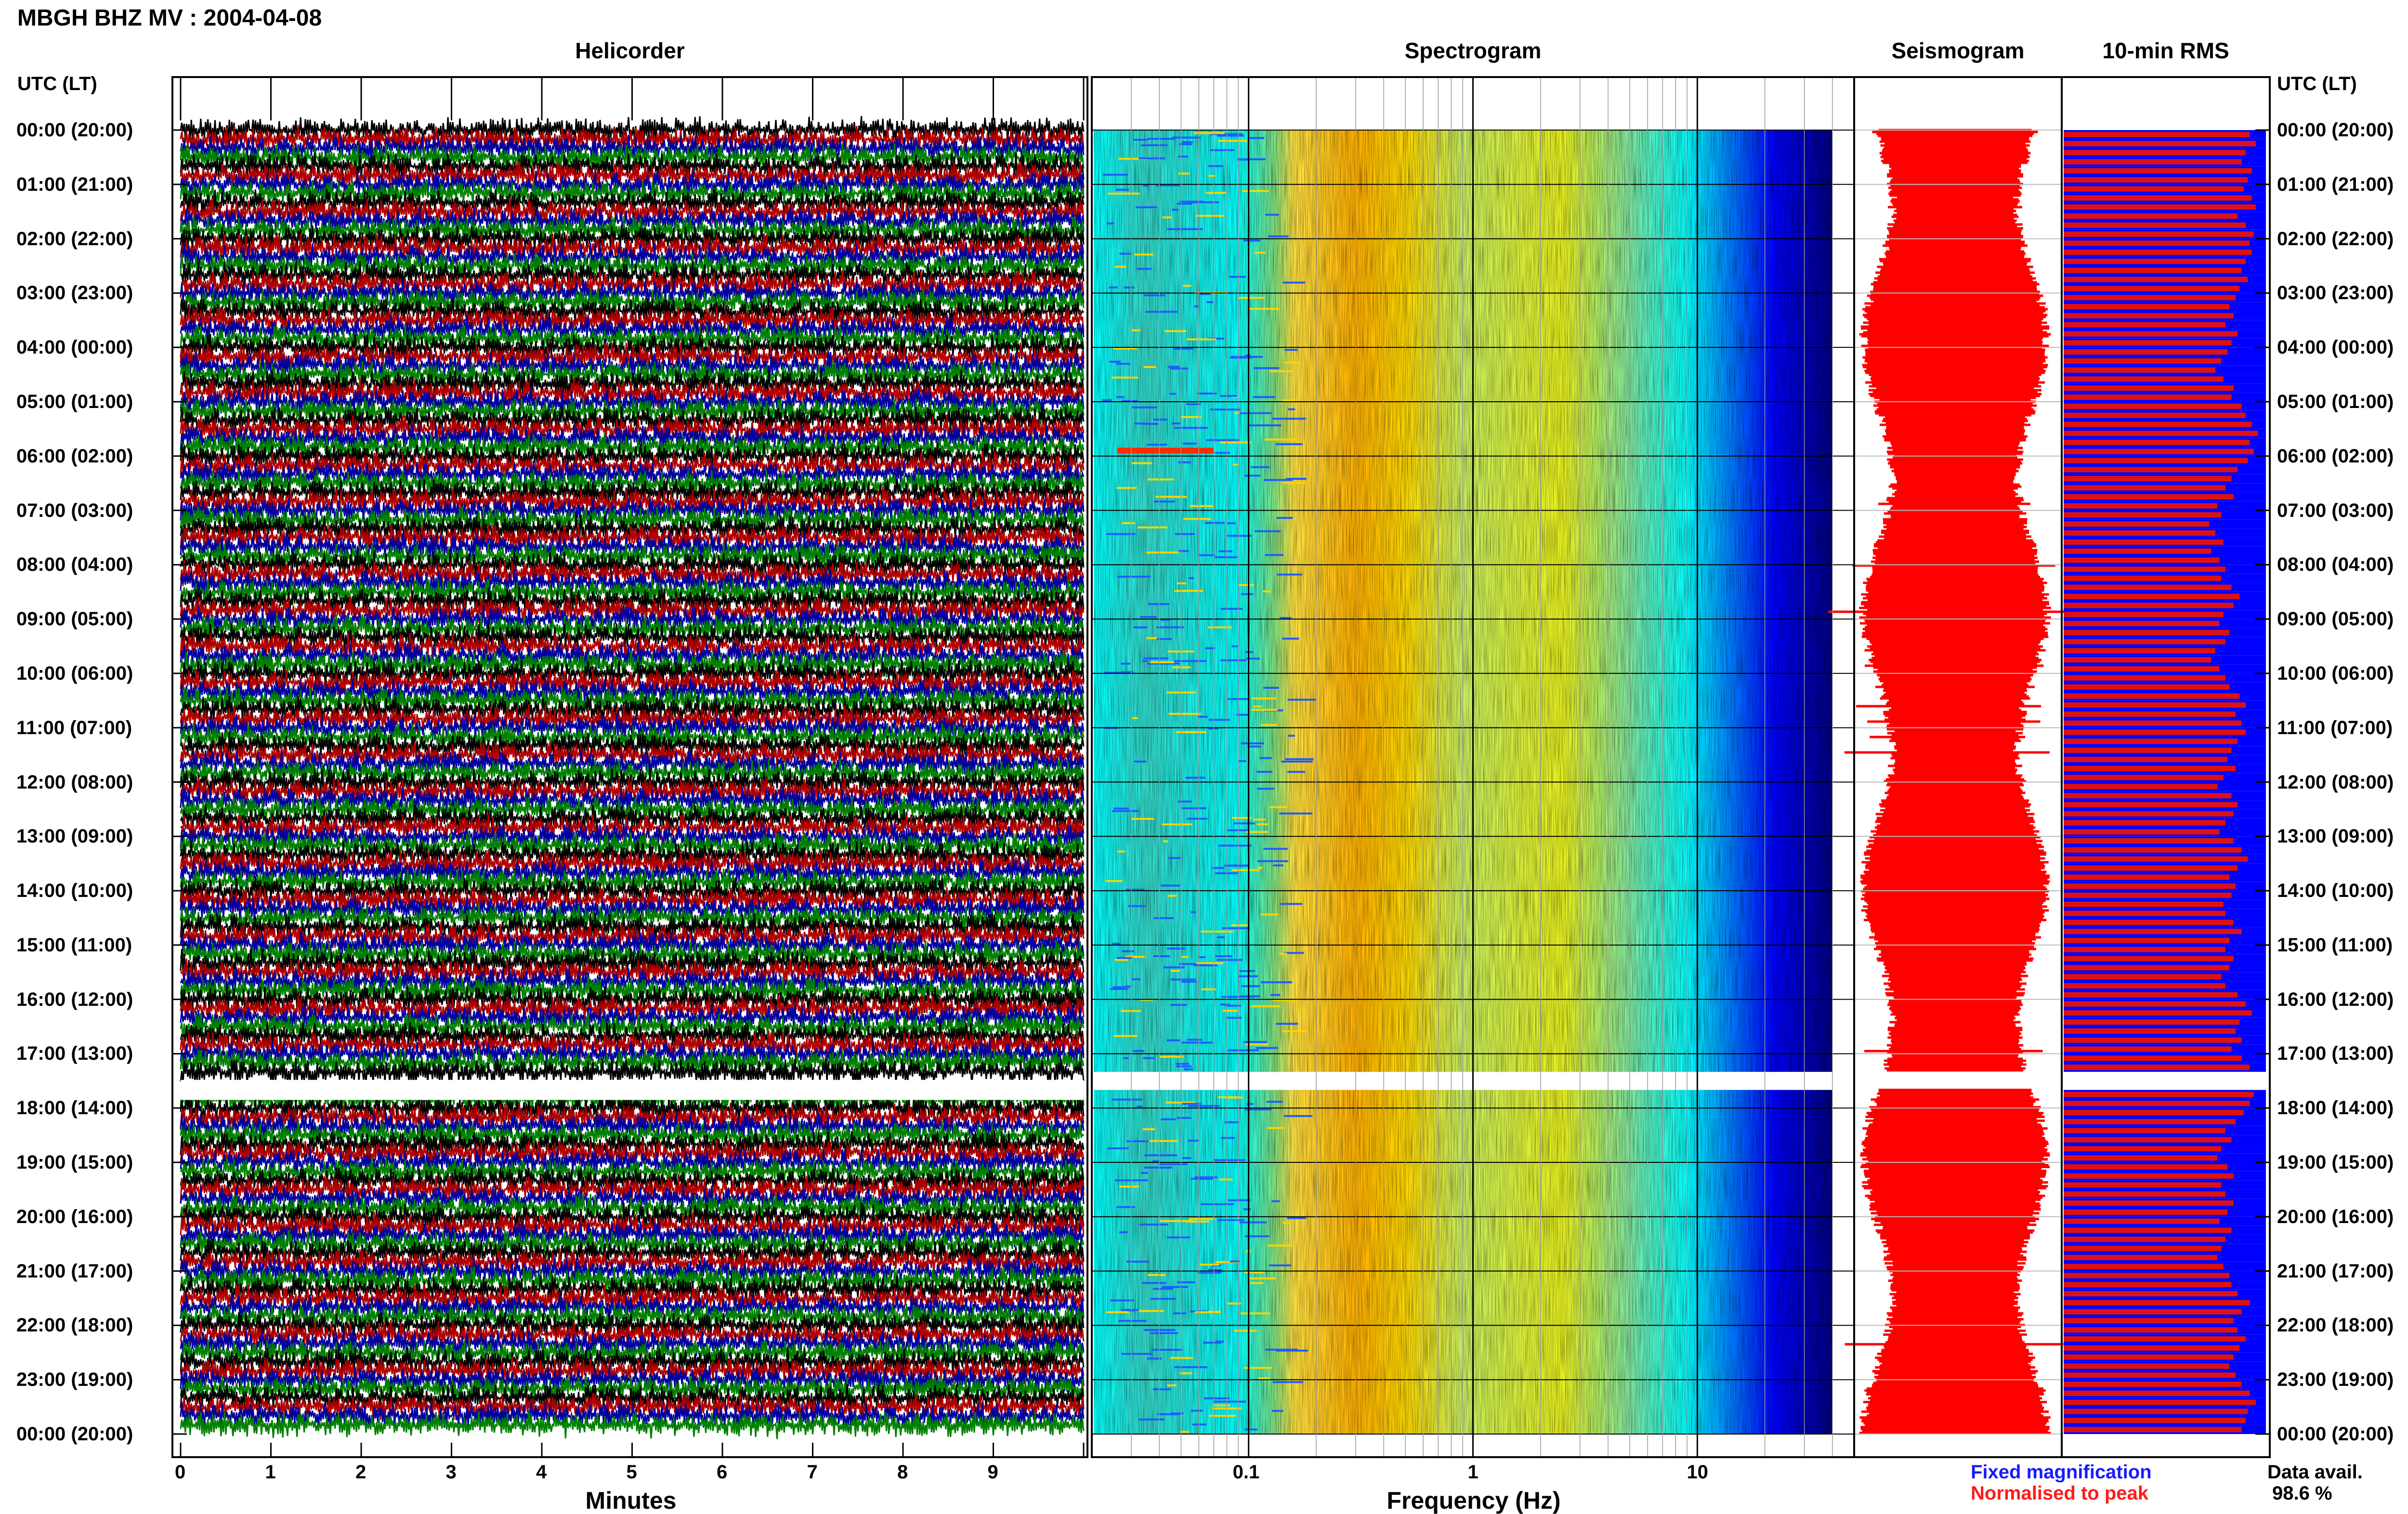 This screenshot has height=1514, width=2408. I want to click on time-tick-label-left: 14:00 (10:00), so click(74, 891).